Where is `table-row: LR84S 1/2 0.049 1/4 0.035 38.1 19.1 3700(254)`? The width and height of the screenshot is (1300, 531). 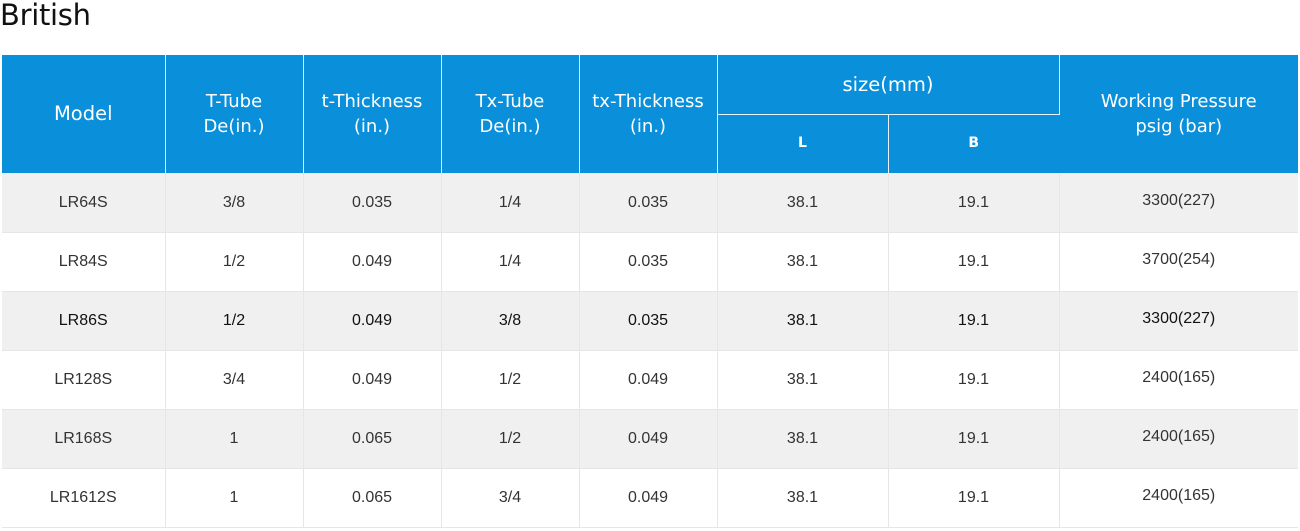 table-row: LR84S 1/2 0.049 1/4 0.035 38.1 19.1 3700(254) is located at coordinates (650, 262).